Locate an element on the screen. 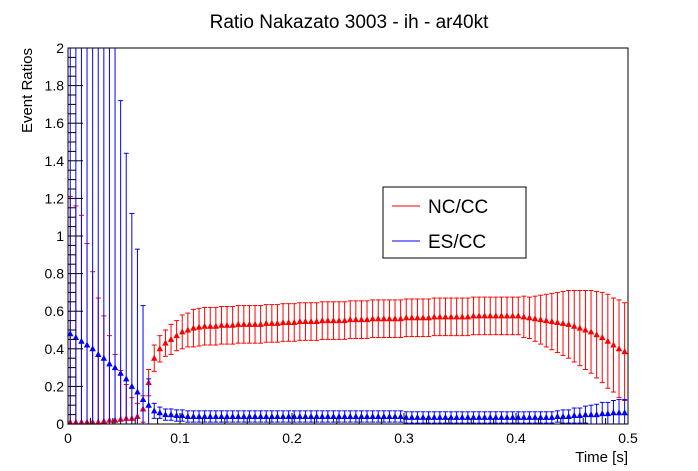 This screenshot has height=471, width=698. chart-title: Ratio Nakazato 3003 - ih - ar40kt is located at coordinates (350, 22).